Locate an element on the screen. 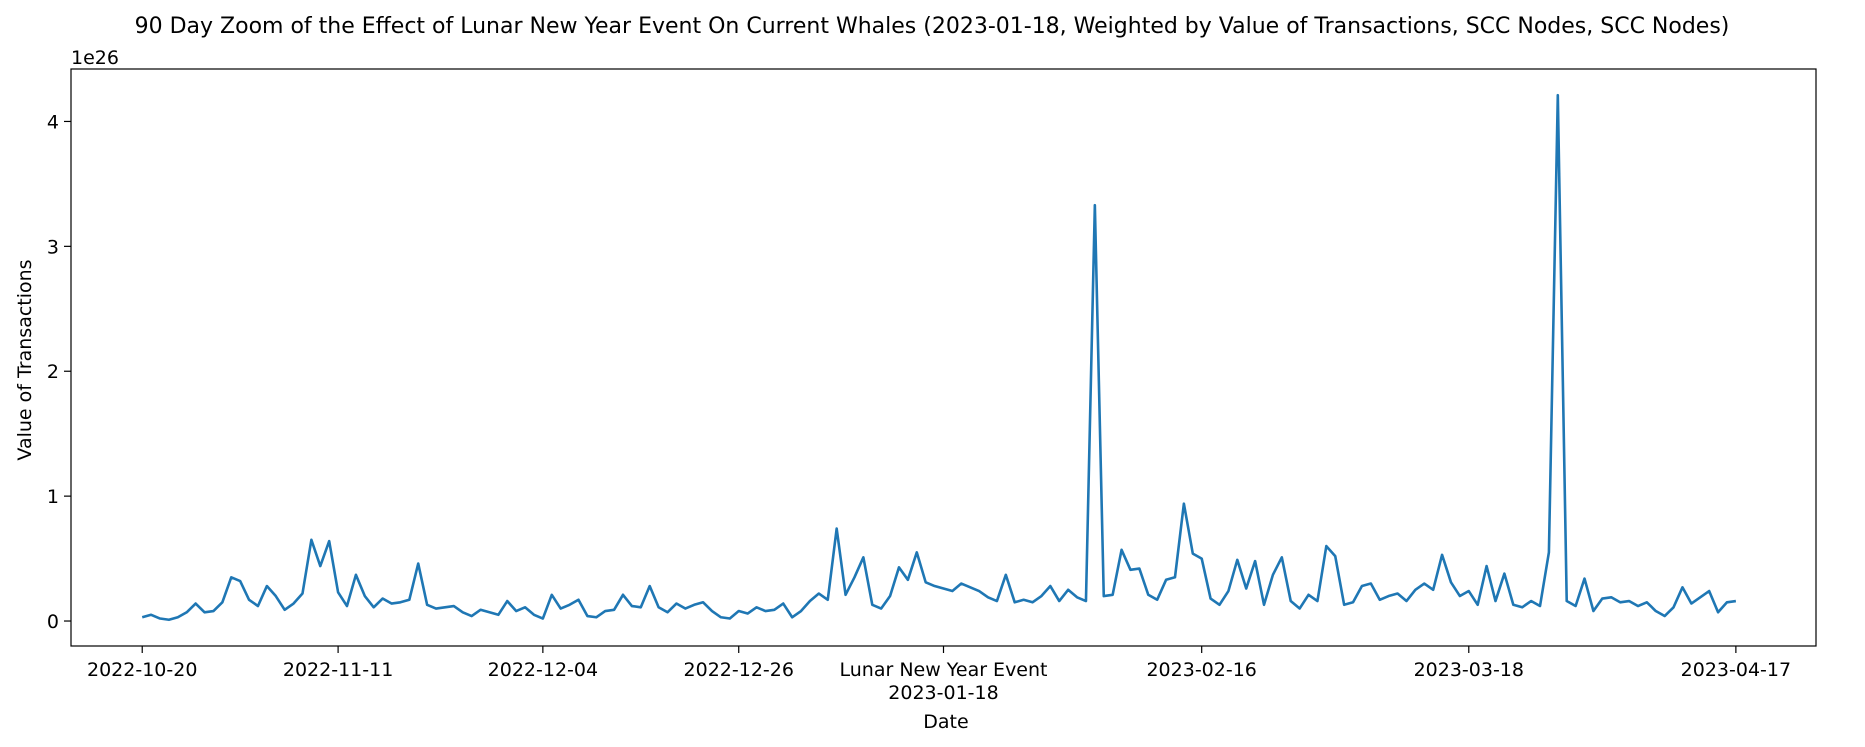 The width and height of the screenshot is (1865, 747). y-offset-label: 1e26 is located at coordinates (95, 58).